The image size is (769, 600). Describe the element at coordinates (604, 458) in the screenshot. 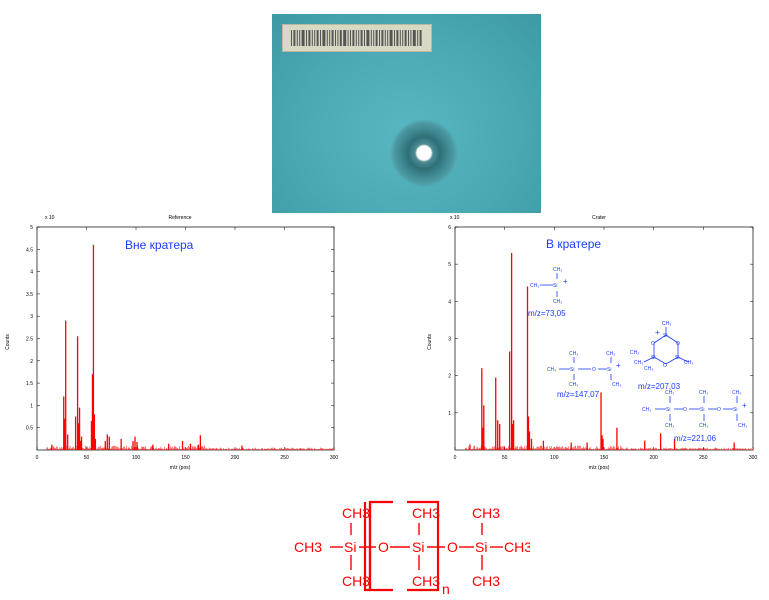

I see `x-tick-label: 150` at that location.